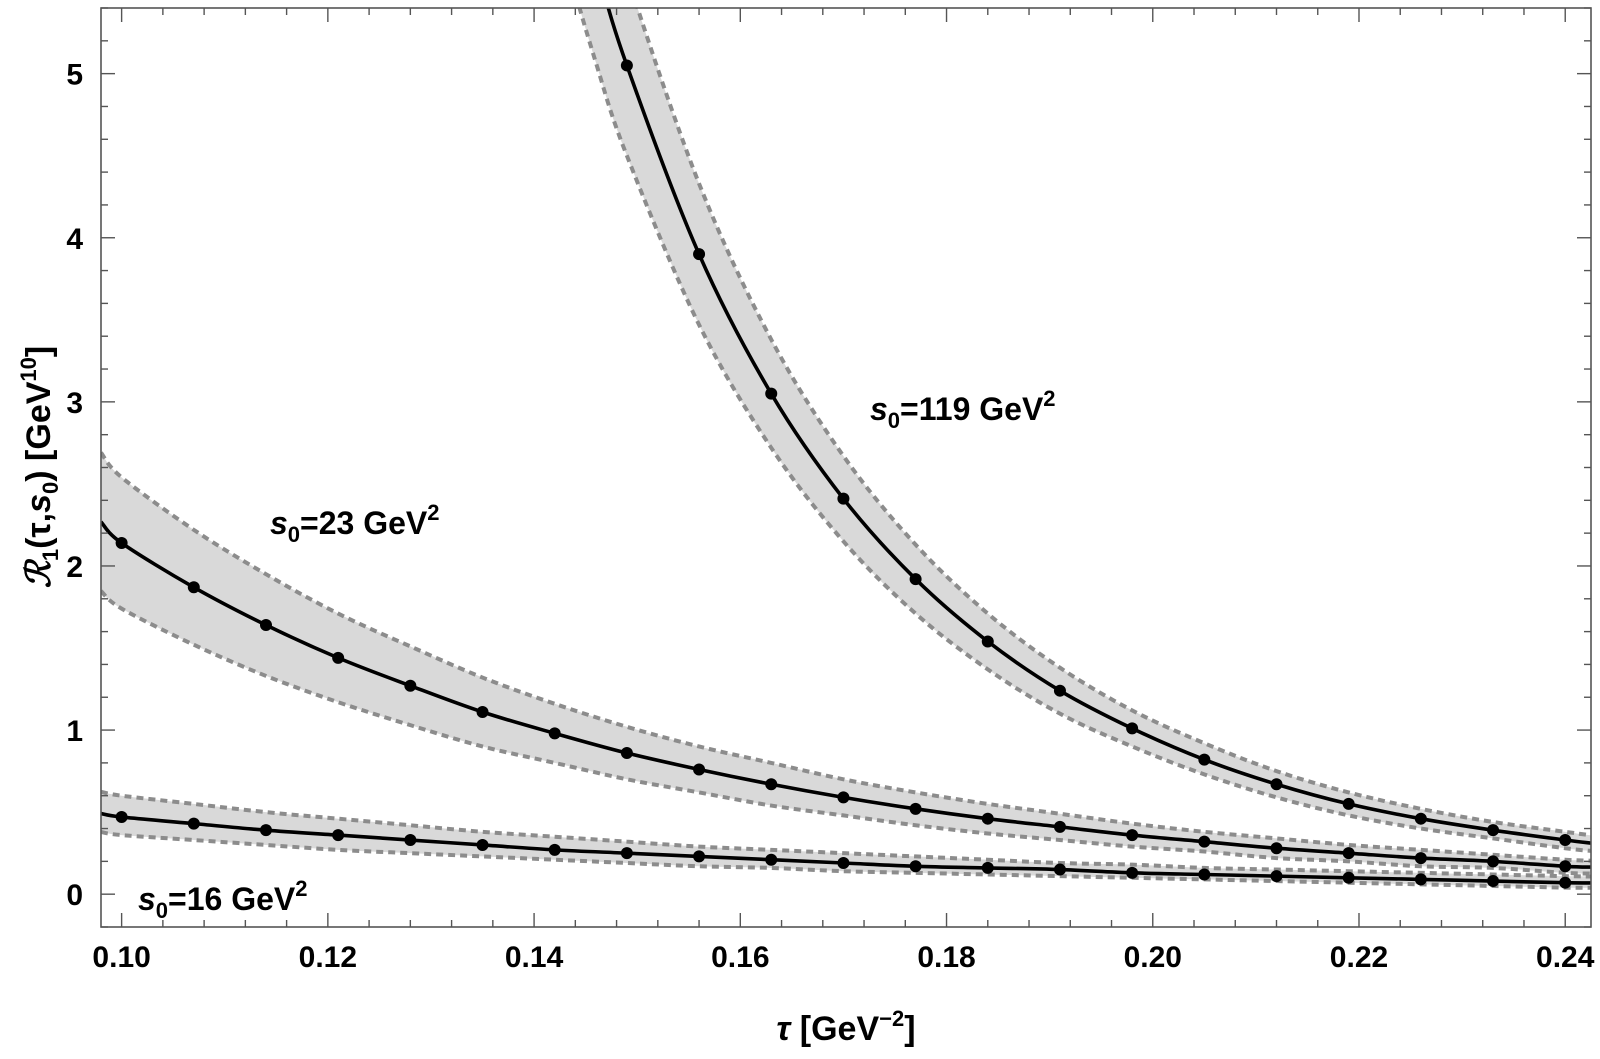  Describe the element at coordinates (39, 475) in the screenshot. I see `y-axis-args-close: )` at that location.